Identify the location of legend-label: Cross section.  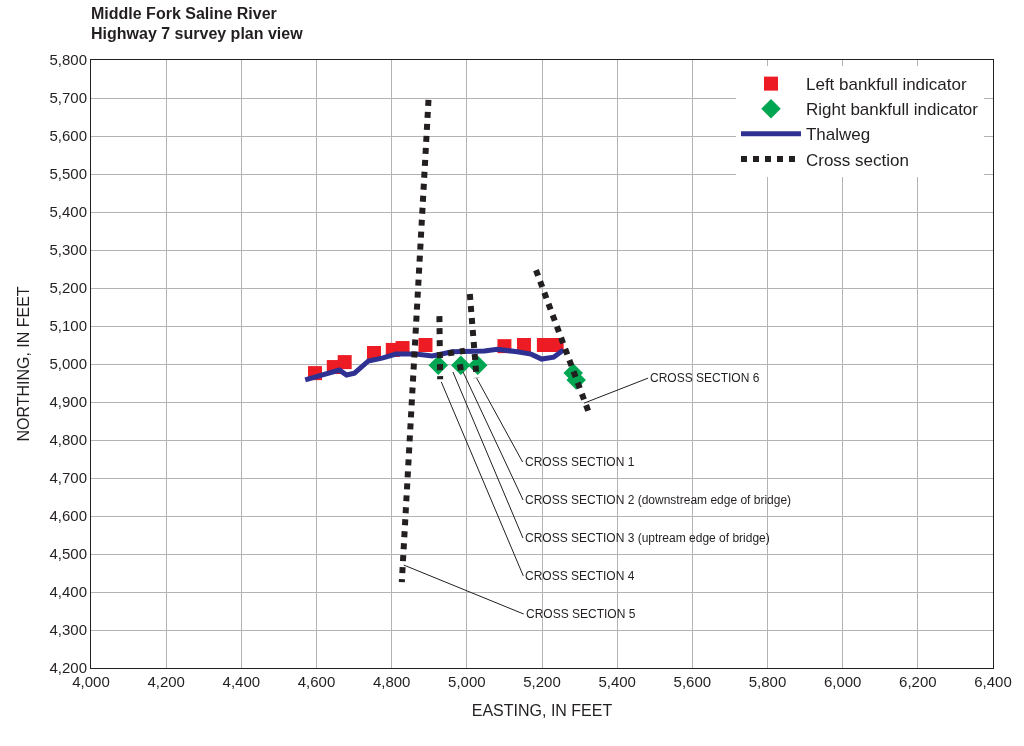
(857, 160).